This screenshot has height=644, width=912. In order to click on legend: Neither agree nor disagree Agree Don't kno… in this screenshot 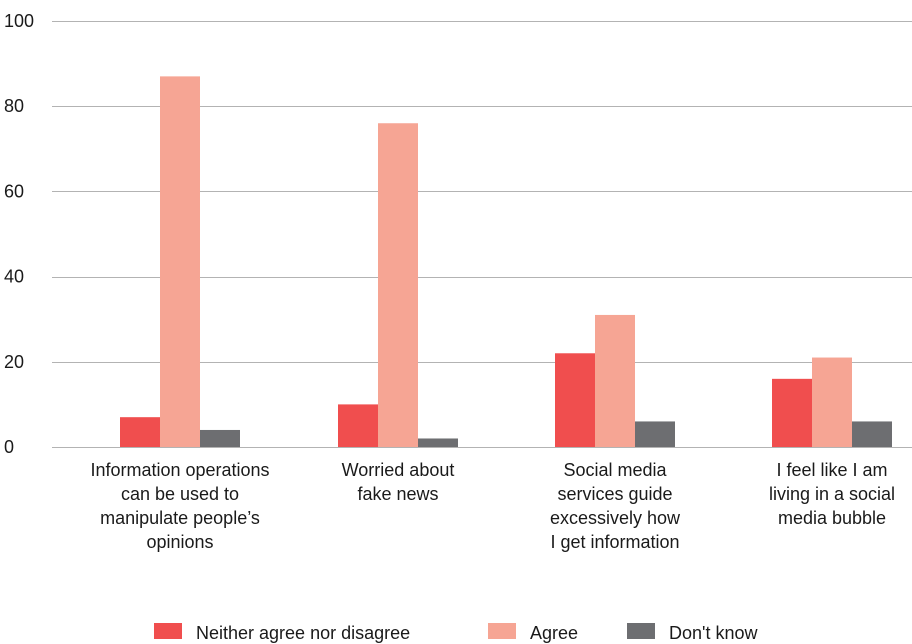, I will do `click(456, 633)`.